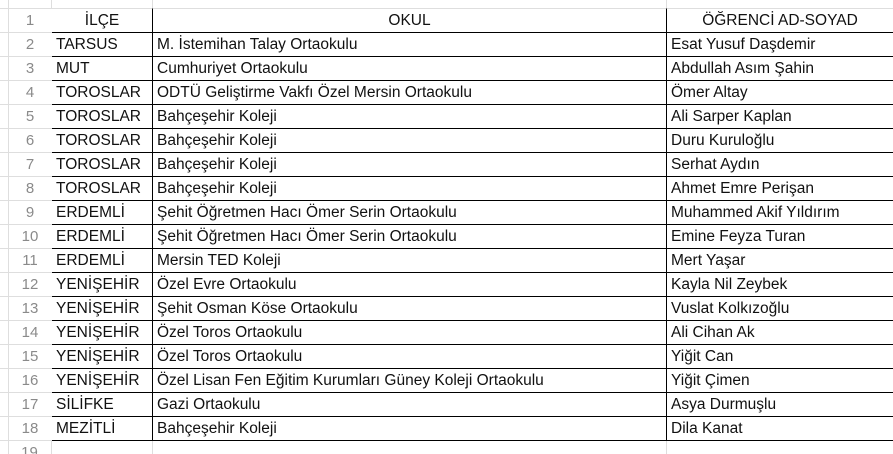  I want to click on cell-ilce: SİLİFKE, so click(102, 405).